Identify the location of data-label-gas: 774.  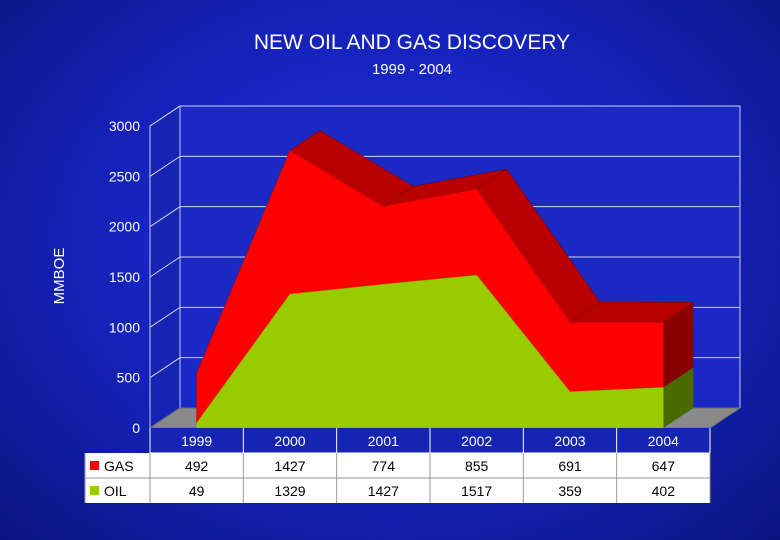
(384, 466).